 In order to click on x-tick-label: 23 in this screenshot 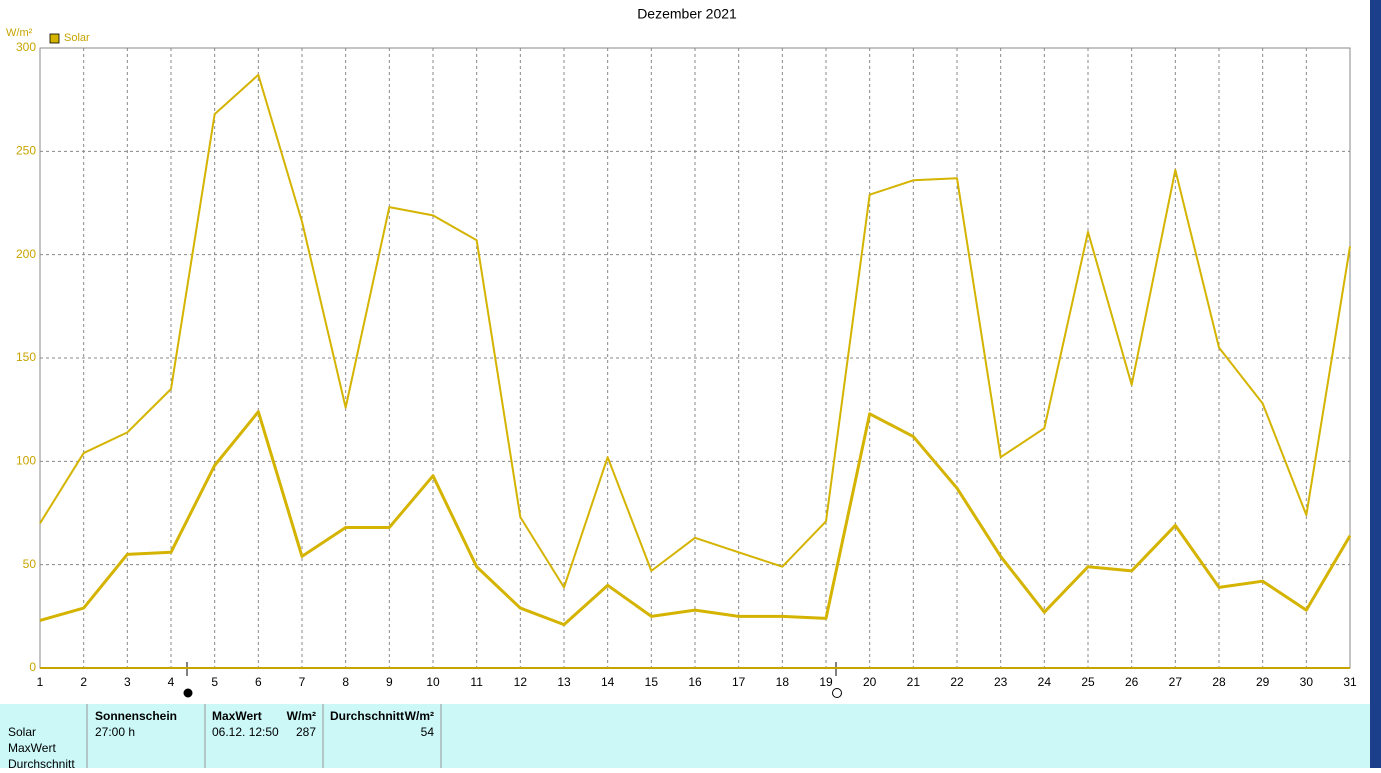, I will do `click(1001, 682)`.